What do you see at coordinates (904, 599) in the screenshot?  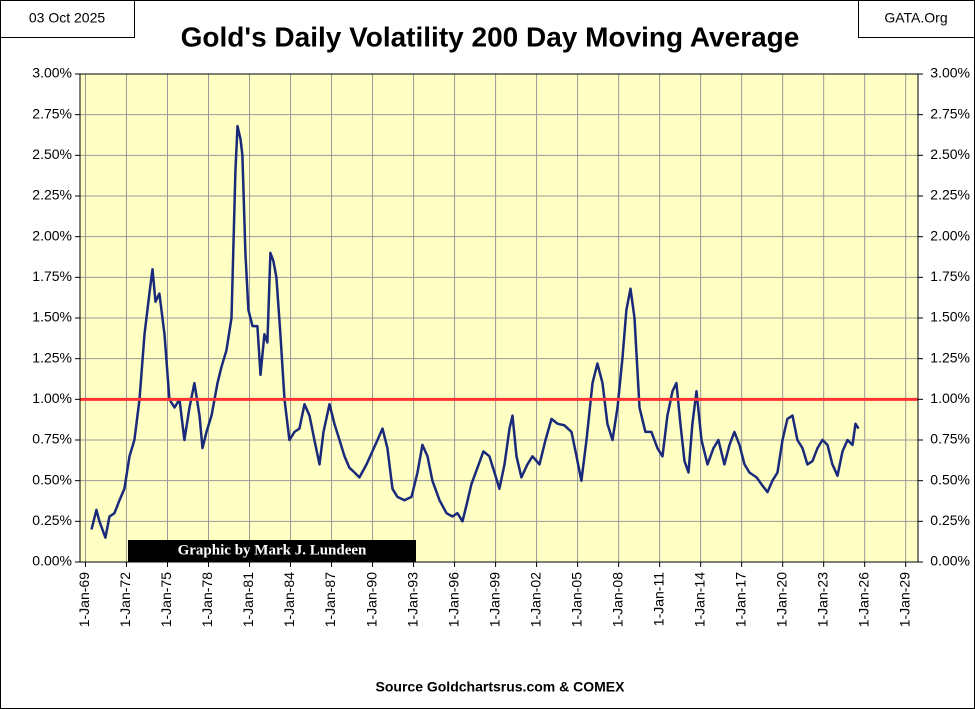 I see `x-tick-label: 1-Jan-29` at bounding box center [904, 599].